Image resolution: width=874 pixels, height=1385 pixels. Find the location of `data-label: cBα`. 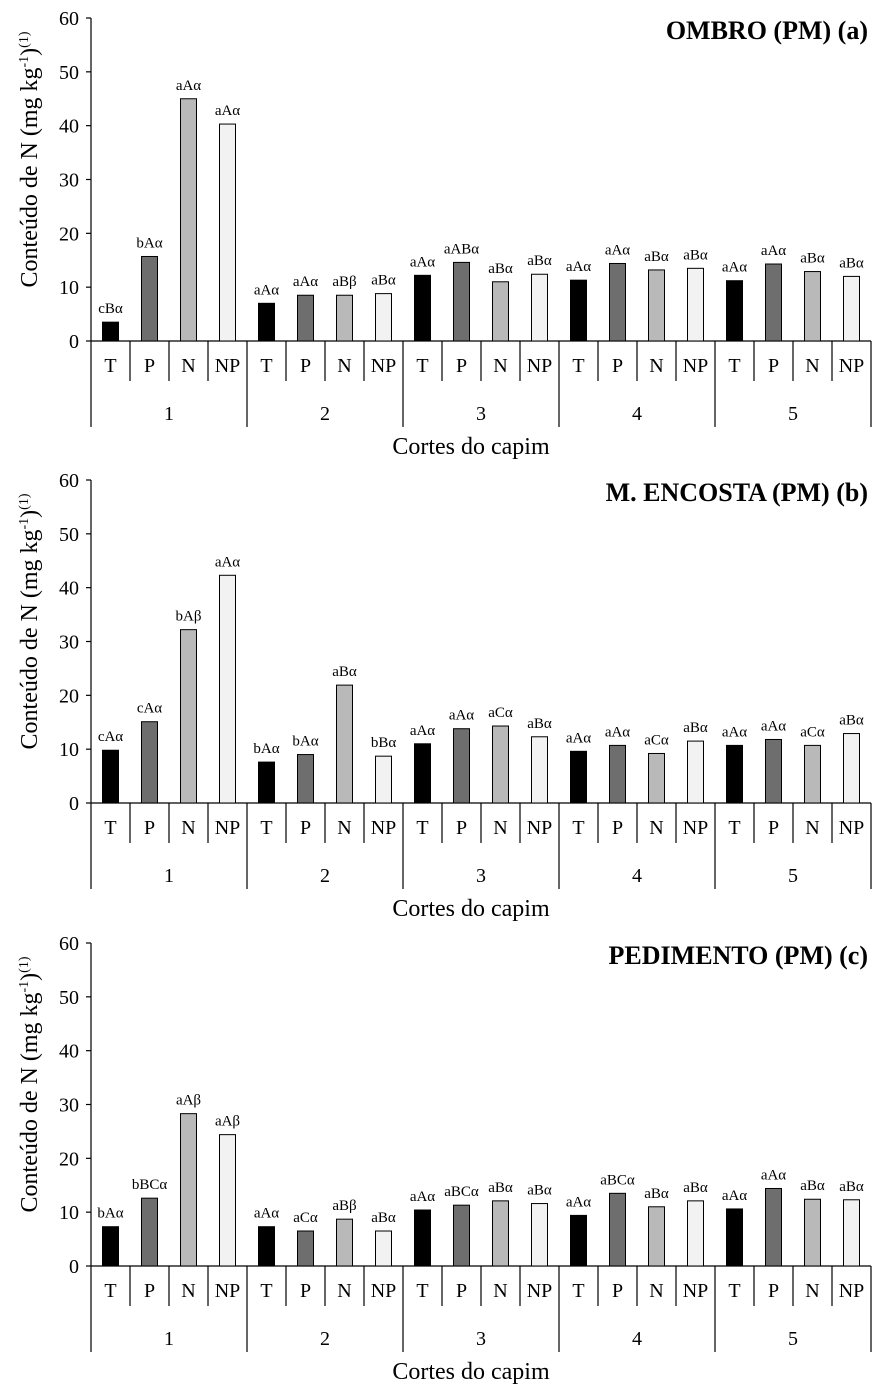

data-label: cBα is located at coordinates (110, 309).